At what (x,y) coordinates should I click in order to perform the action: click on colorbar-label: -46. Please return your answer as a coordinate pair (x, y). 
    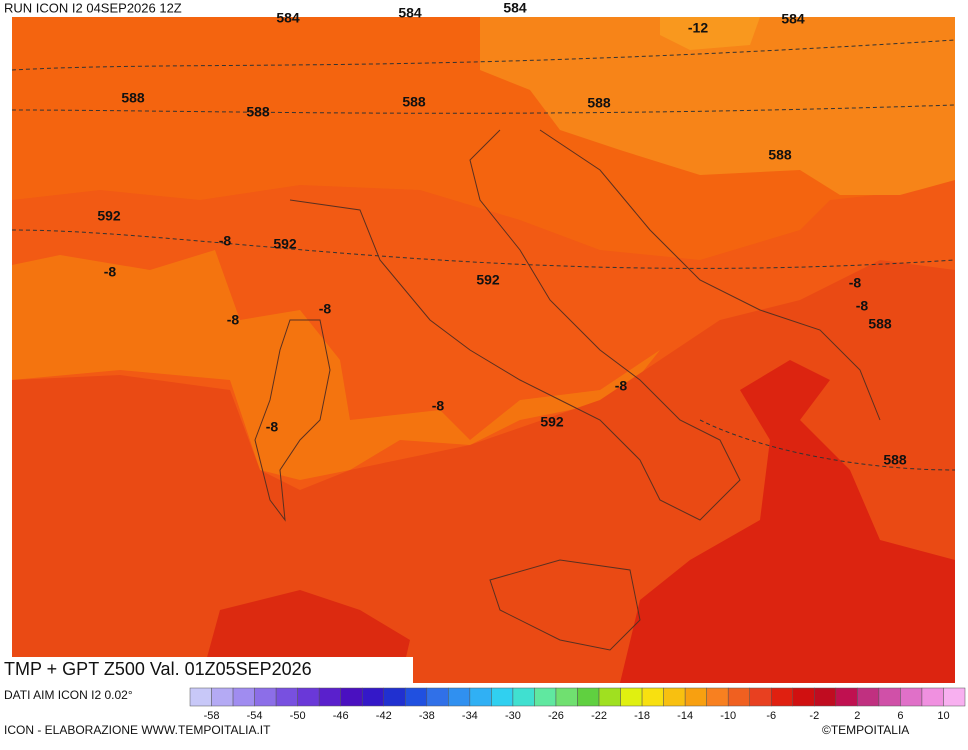
    Looking at the image, I should click on (341, 716).